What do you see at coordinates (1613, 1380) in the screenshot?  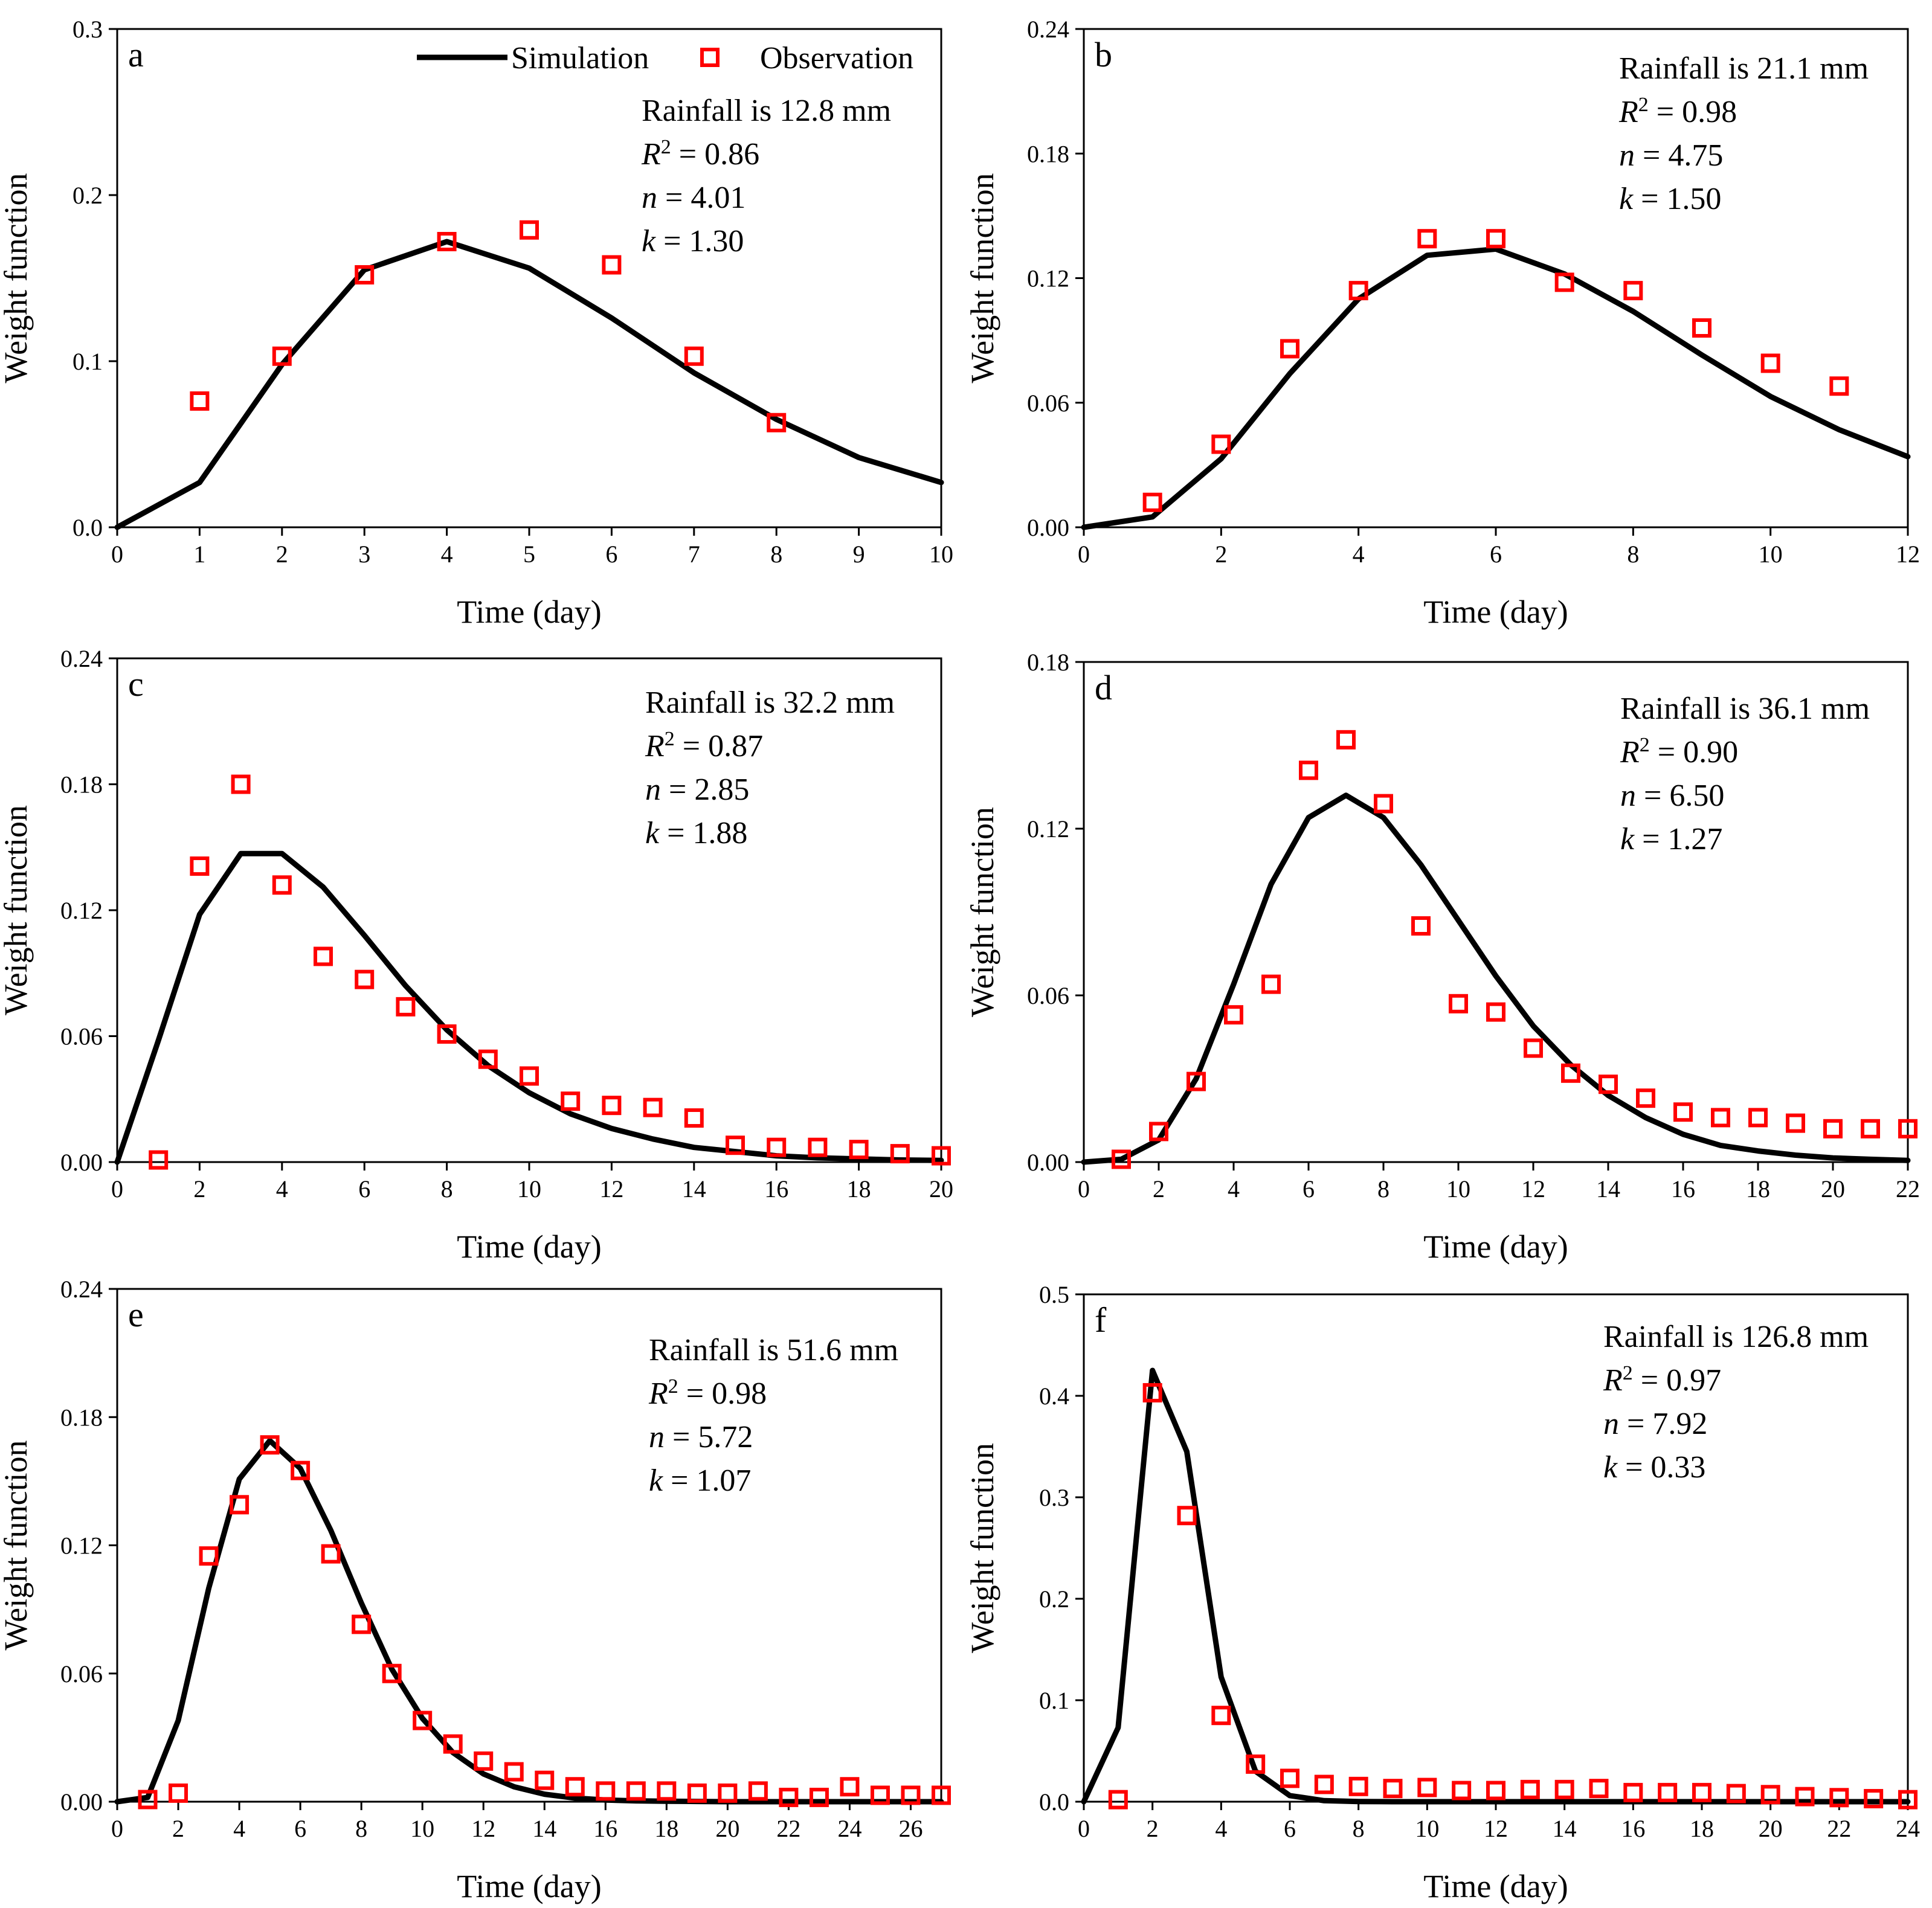 I see `stat-symbol: R` at bounding box center [1613, 1380].